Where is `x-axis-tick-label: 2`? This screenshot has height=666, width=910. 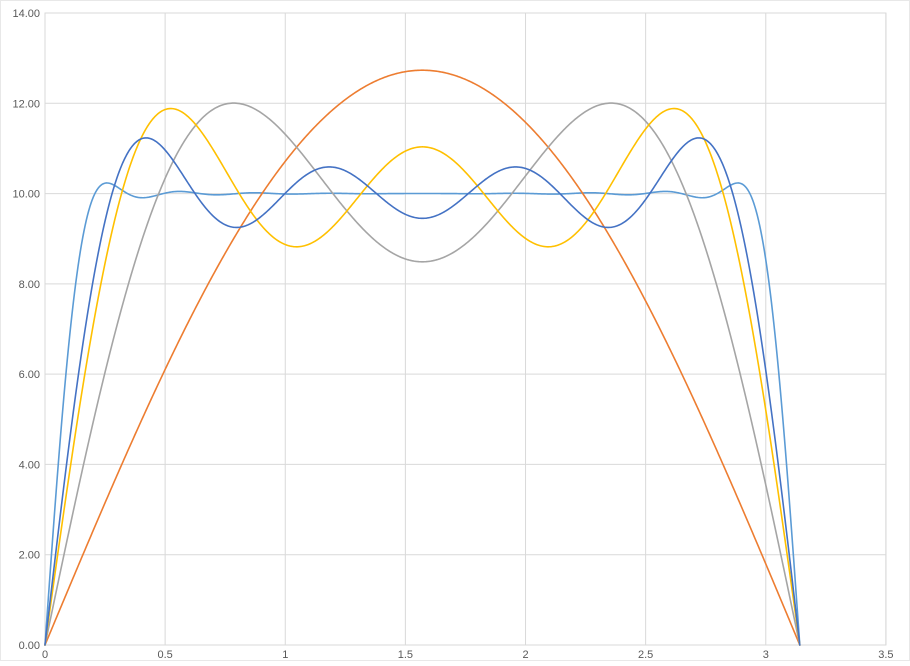
x-axis-tick-label: 2 is located at coordinates (525, 655).